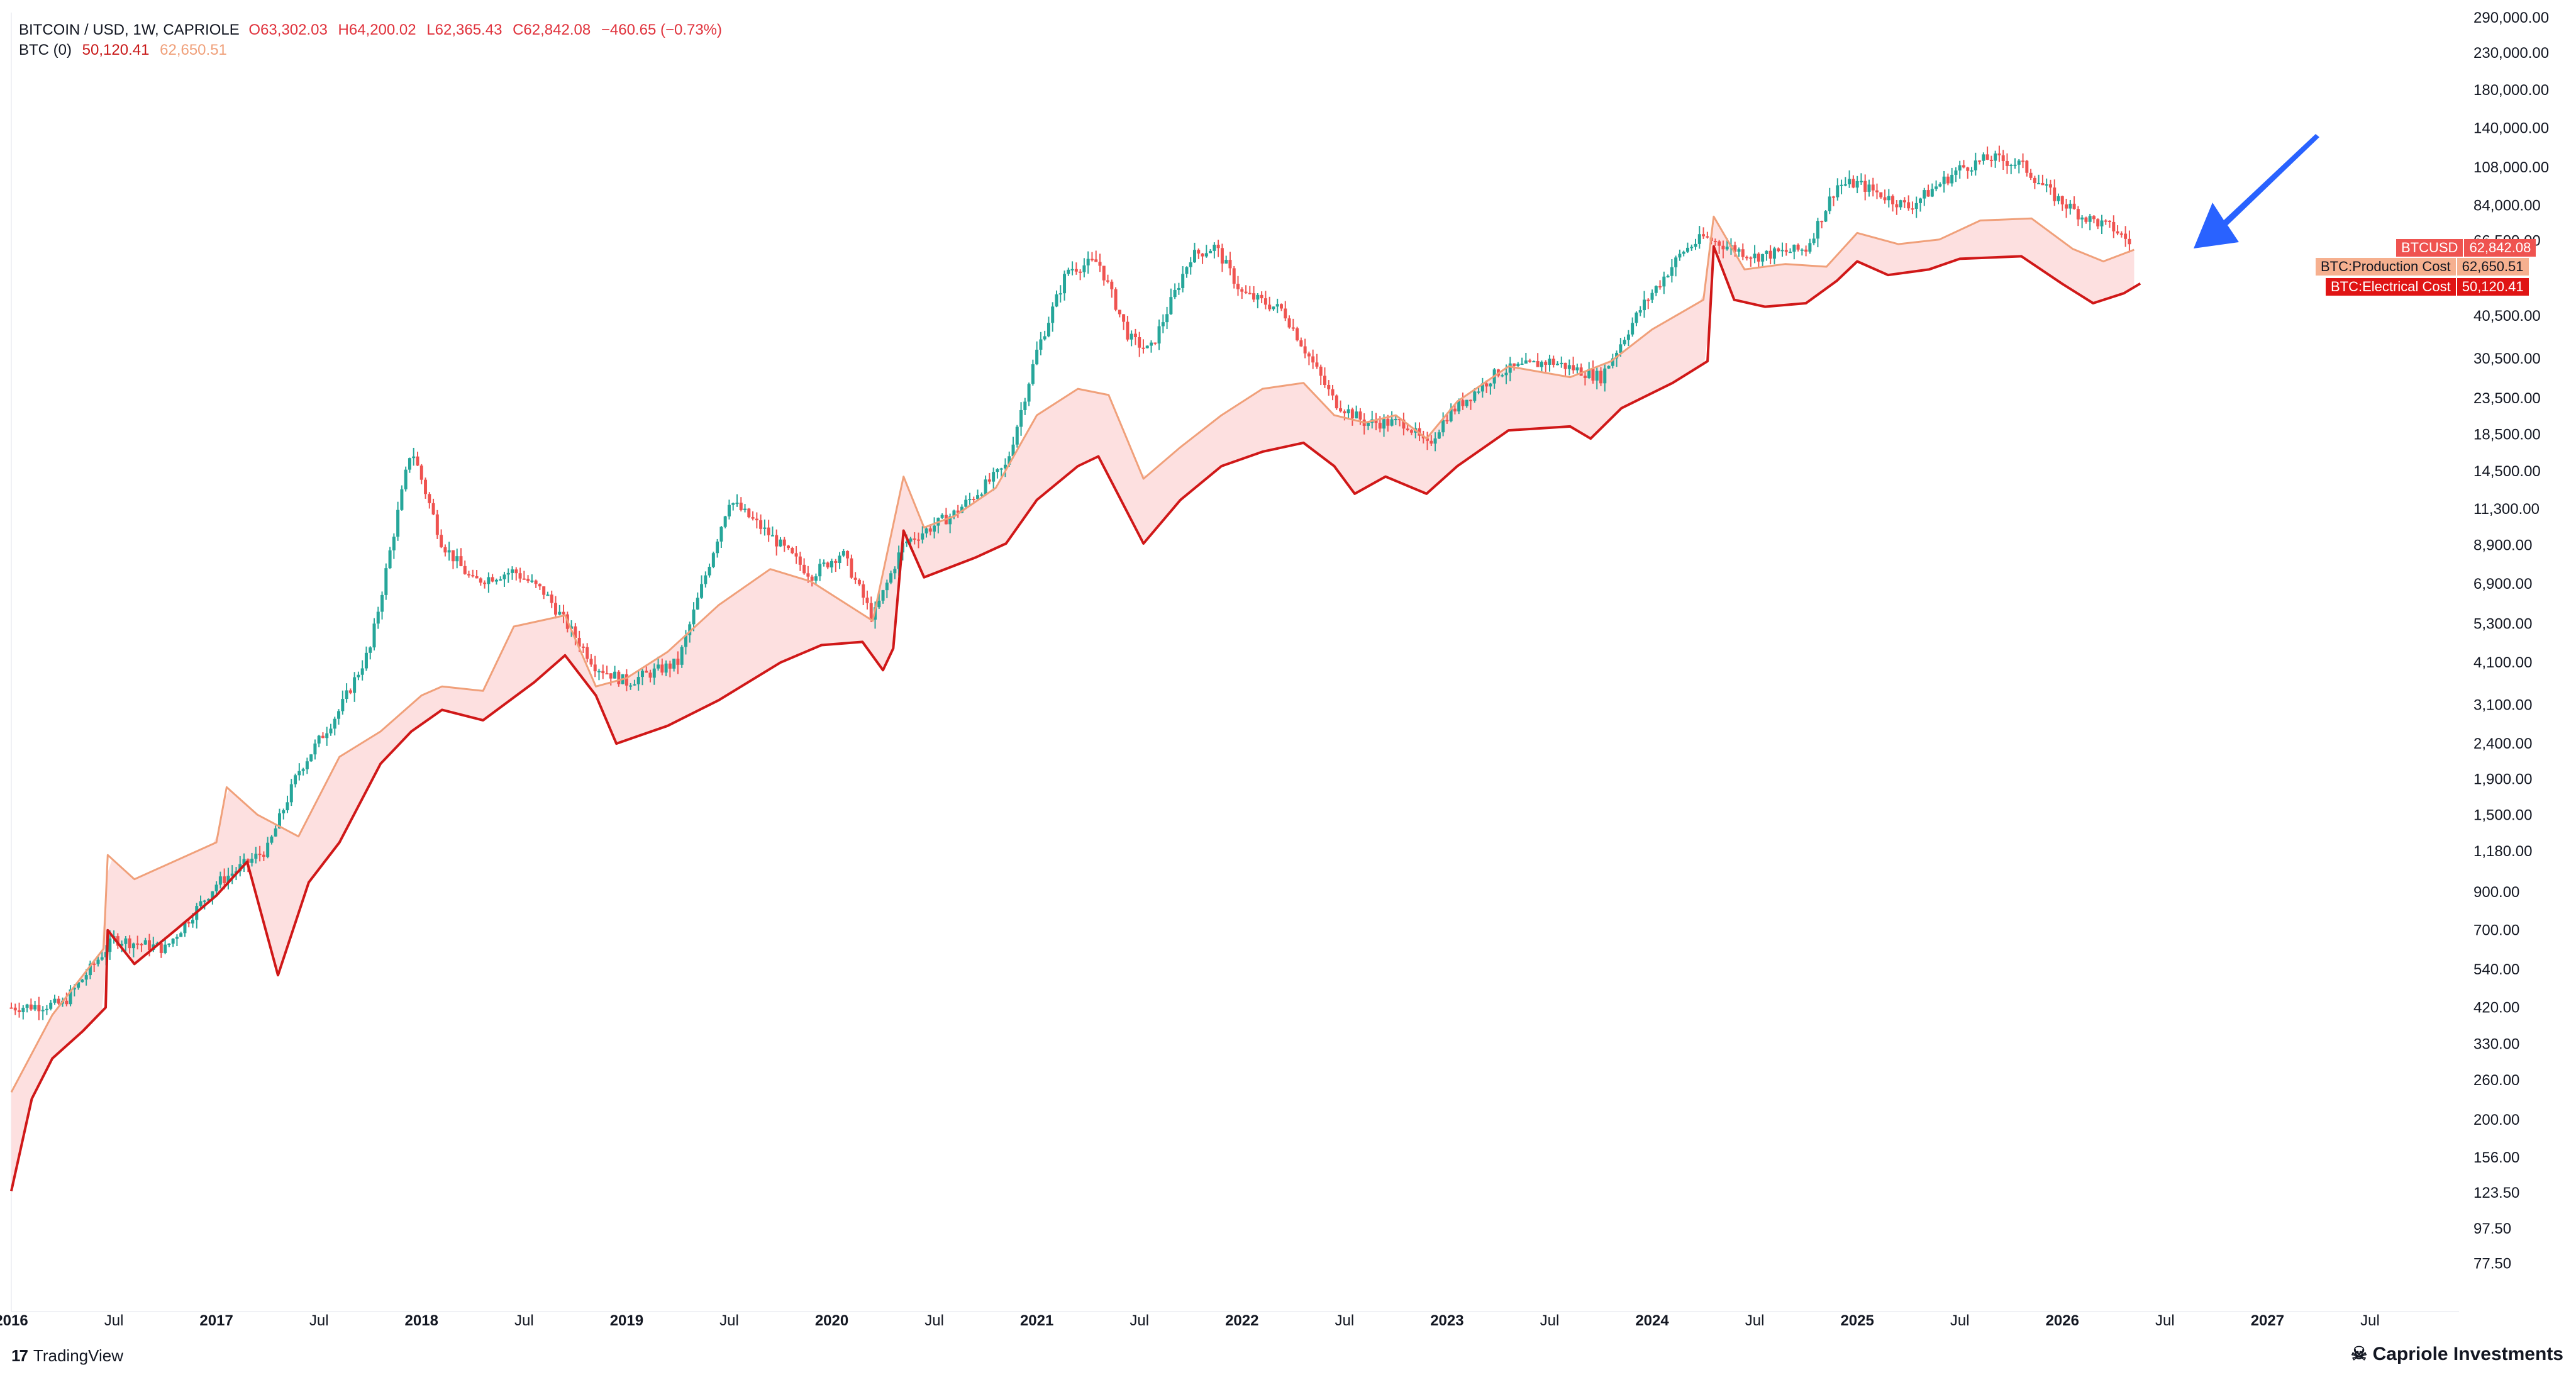 This screenshot has width=2576, height=1377. What do you see at coordinates (626, 1320) in the screenshot?
I see `x-tick-label: 2019` at bounding box center [626, 1320].